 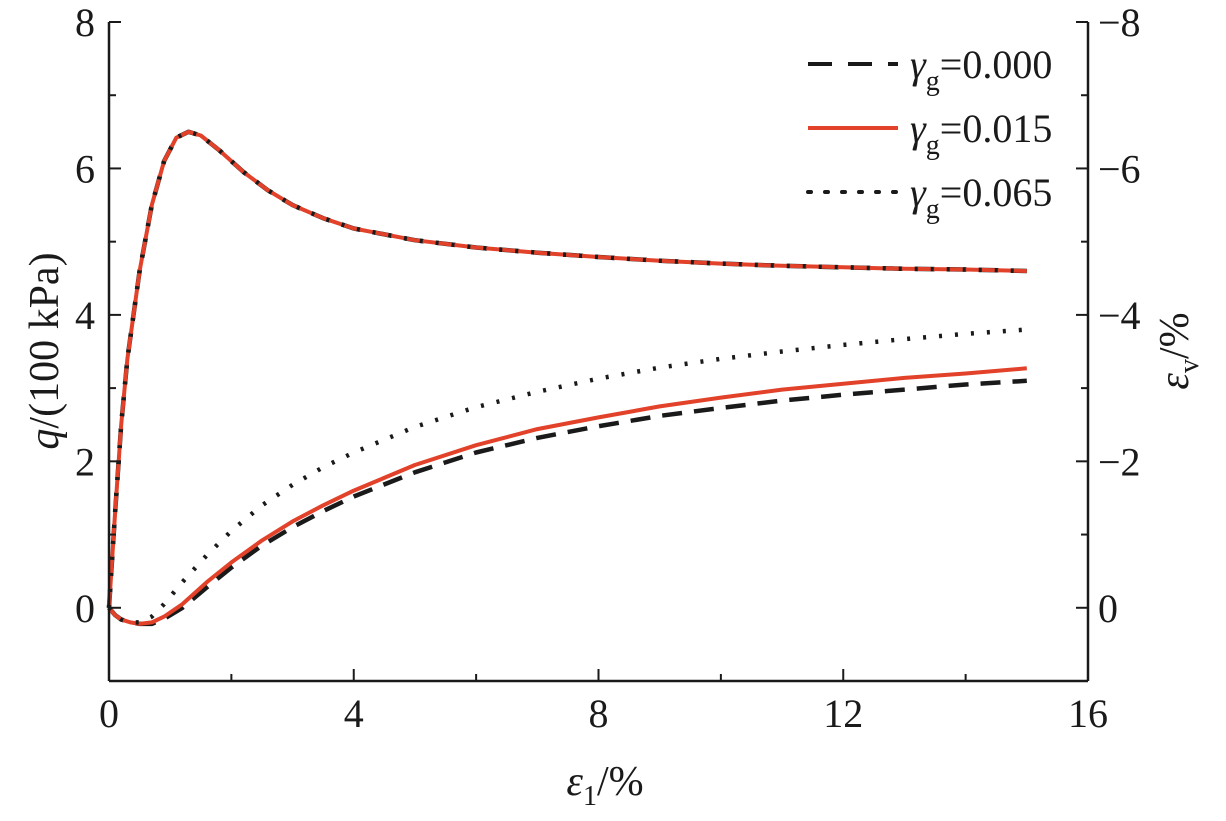 I want to click on x-axis-title-symbol: ε, so click(x=574, y=782).